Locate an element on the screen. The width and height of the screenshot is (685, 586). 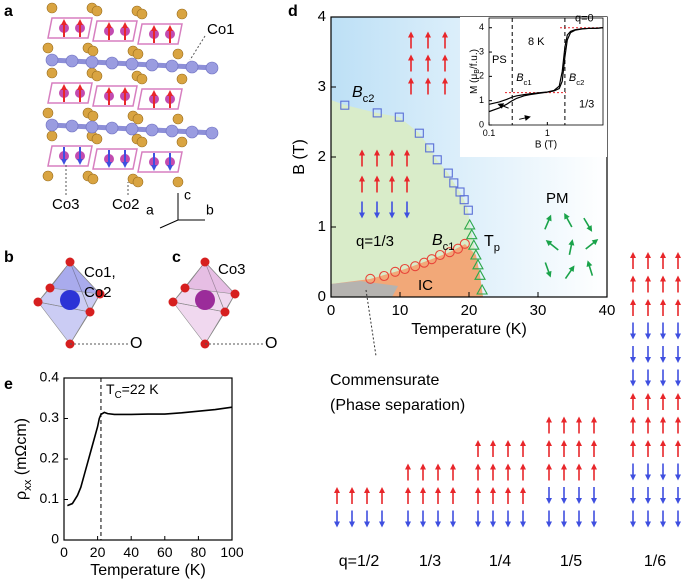
y-tick-label: 0.2 is located at coordinates (50, 458).